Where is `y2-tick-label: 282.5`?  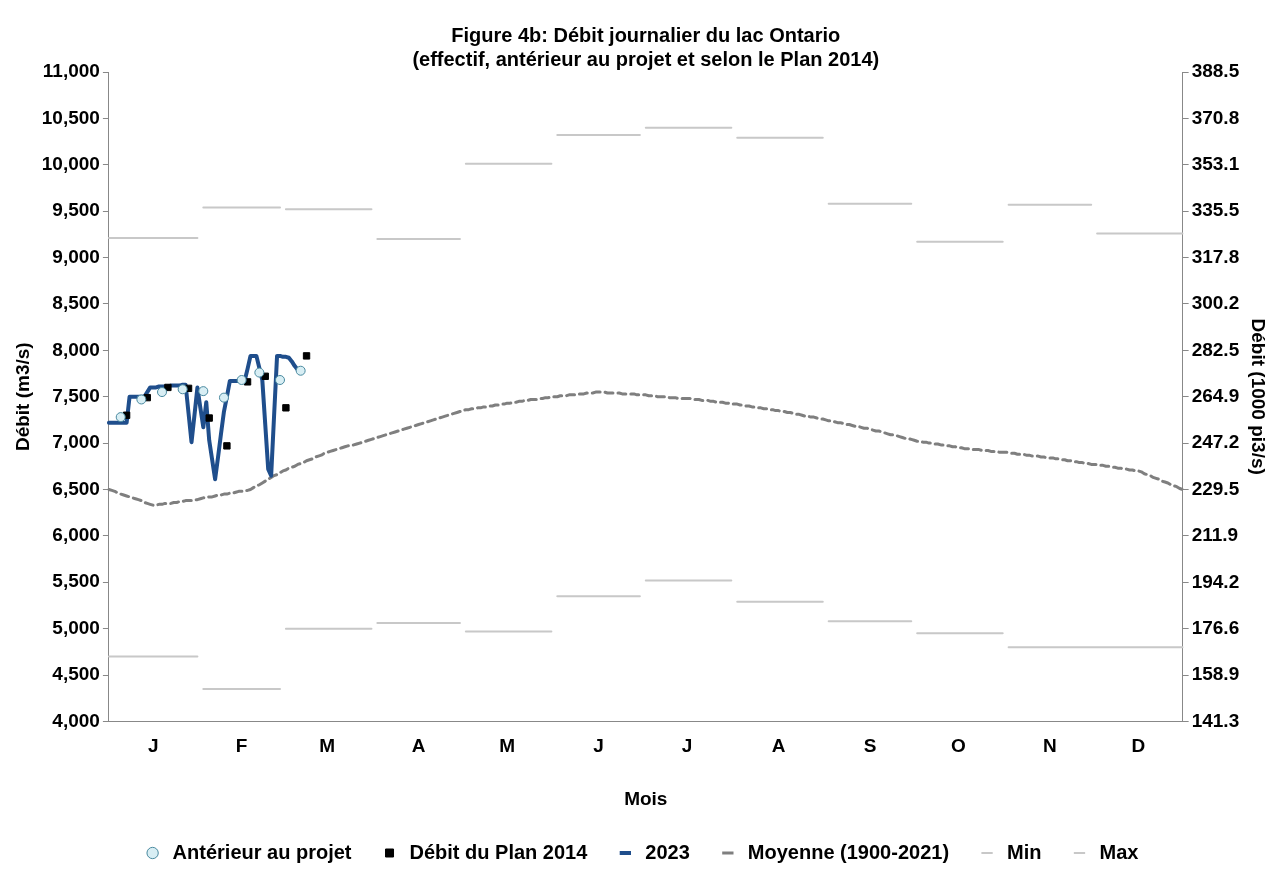
y2-tick-label: 282.5 is located at coordinates (1215, 349).